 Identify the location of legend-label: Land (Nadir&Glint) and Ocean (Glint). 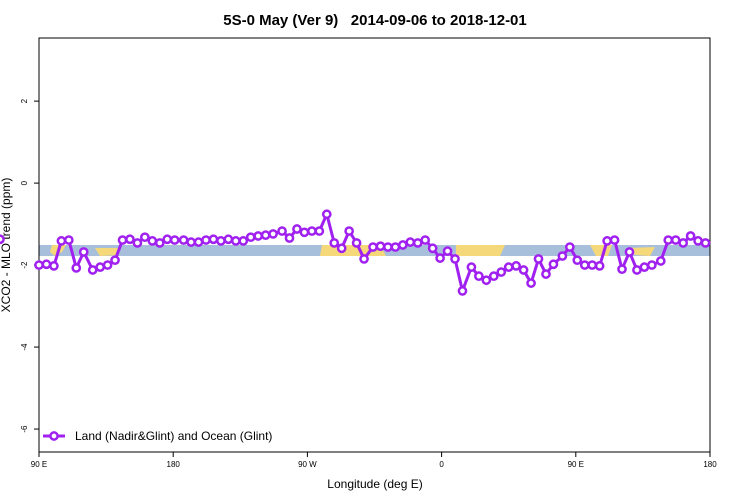
(173, 436).